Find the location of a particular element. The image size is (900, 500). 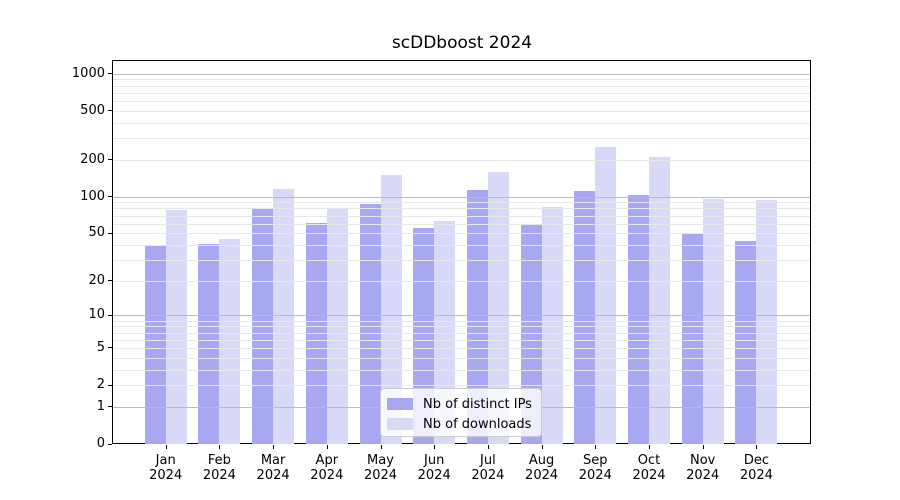

y-tick-label: 1 is located at coordinates (100, 406).